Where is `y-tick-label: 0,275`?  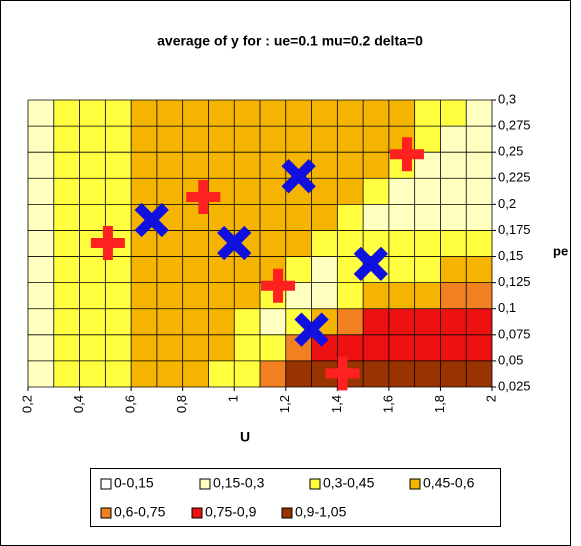
y-tick-label: 0,275 is located at coordinates (514, 125).